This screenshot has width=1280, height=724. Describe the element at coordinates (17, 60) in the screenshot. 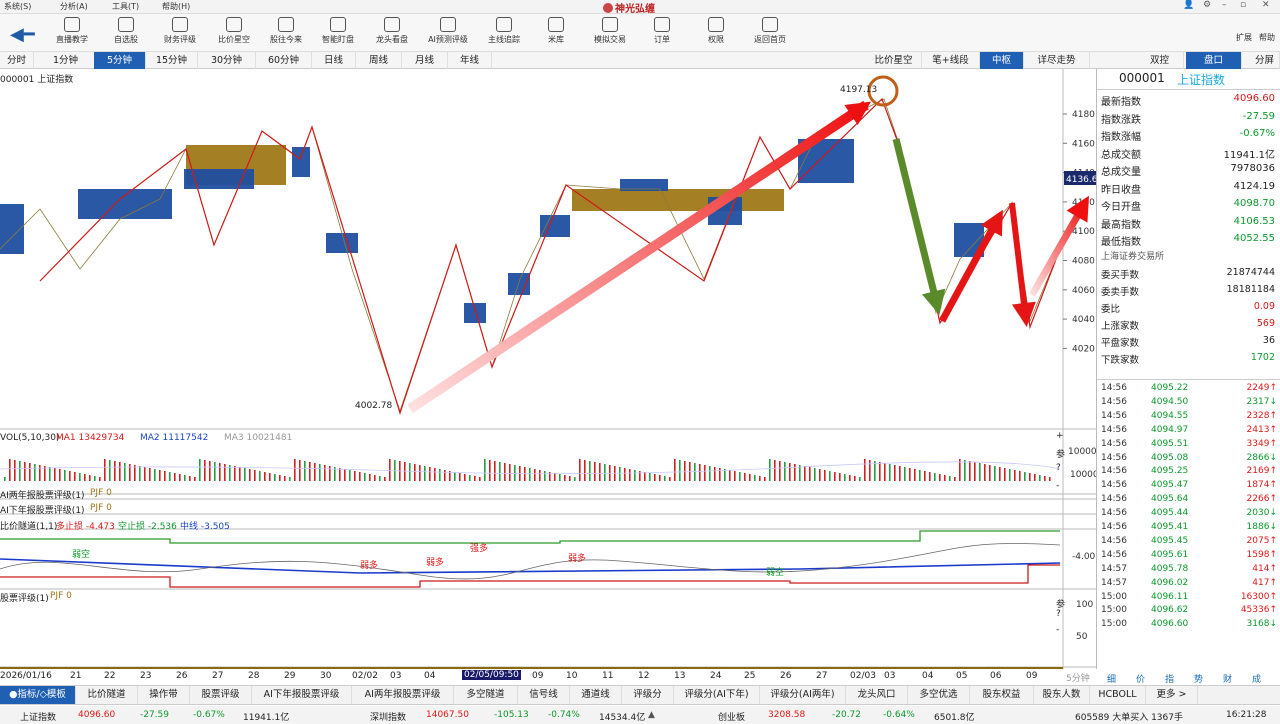

I see `period-tab-0: 分时` at that location.